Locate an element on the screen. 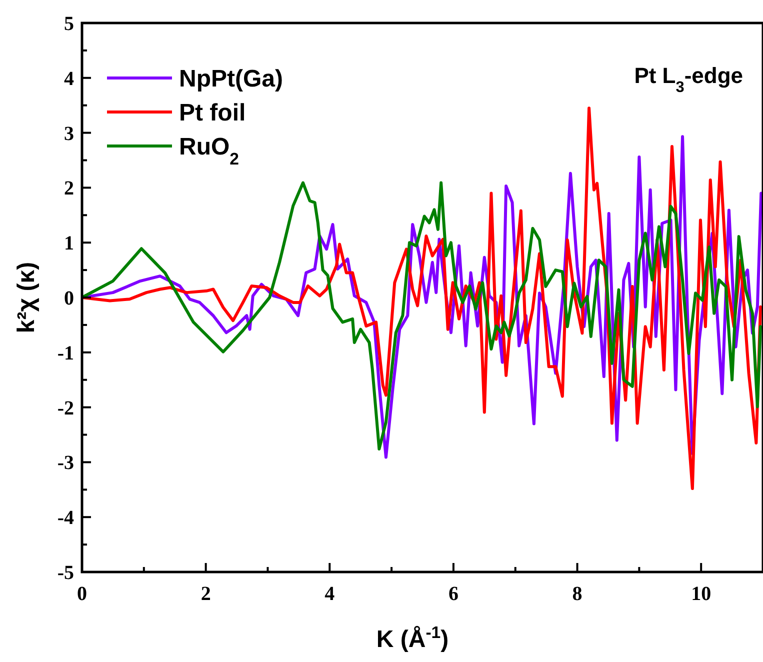  x-axis-title: K (Å$^{-1}$) is located at coordinates (412, 637).